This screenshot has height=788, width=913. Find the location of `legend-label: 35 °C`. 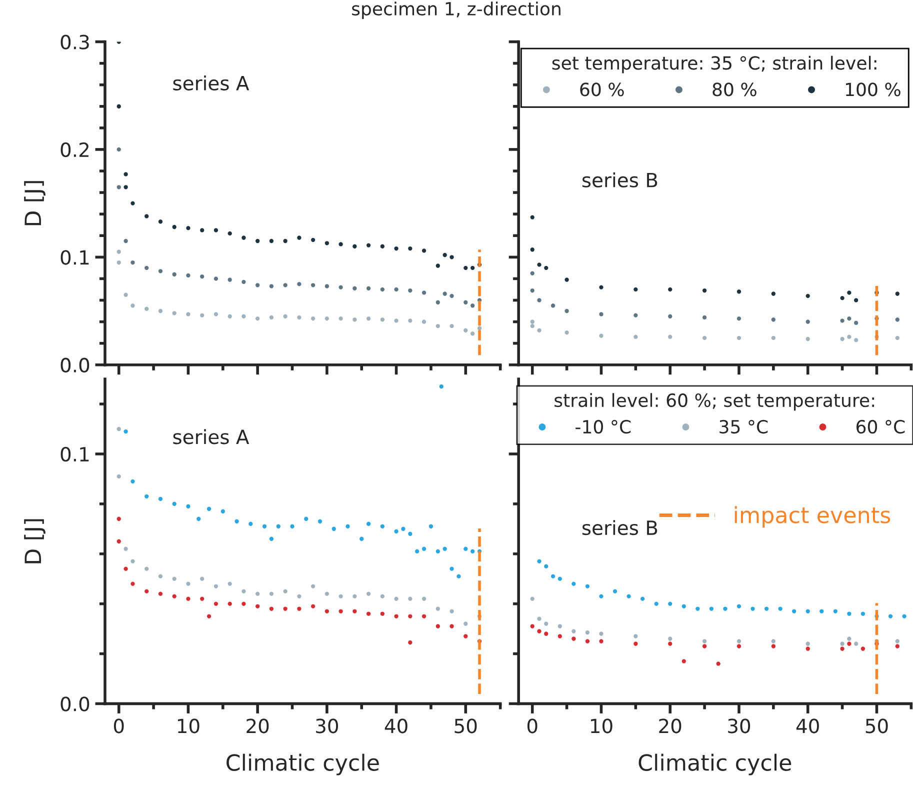

legend-label: 35 °C is located at coordinates (744, 427).